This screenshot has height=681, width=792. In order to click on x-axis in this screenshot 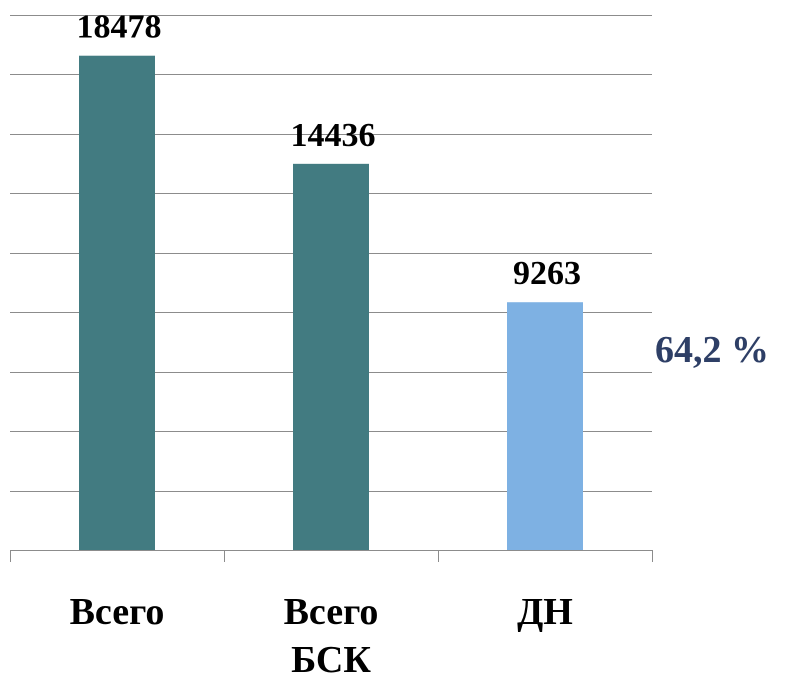, I will do `click(331, 556)`.